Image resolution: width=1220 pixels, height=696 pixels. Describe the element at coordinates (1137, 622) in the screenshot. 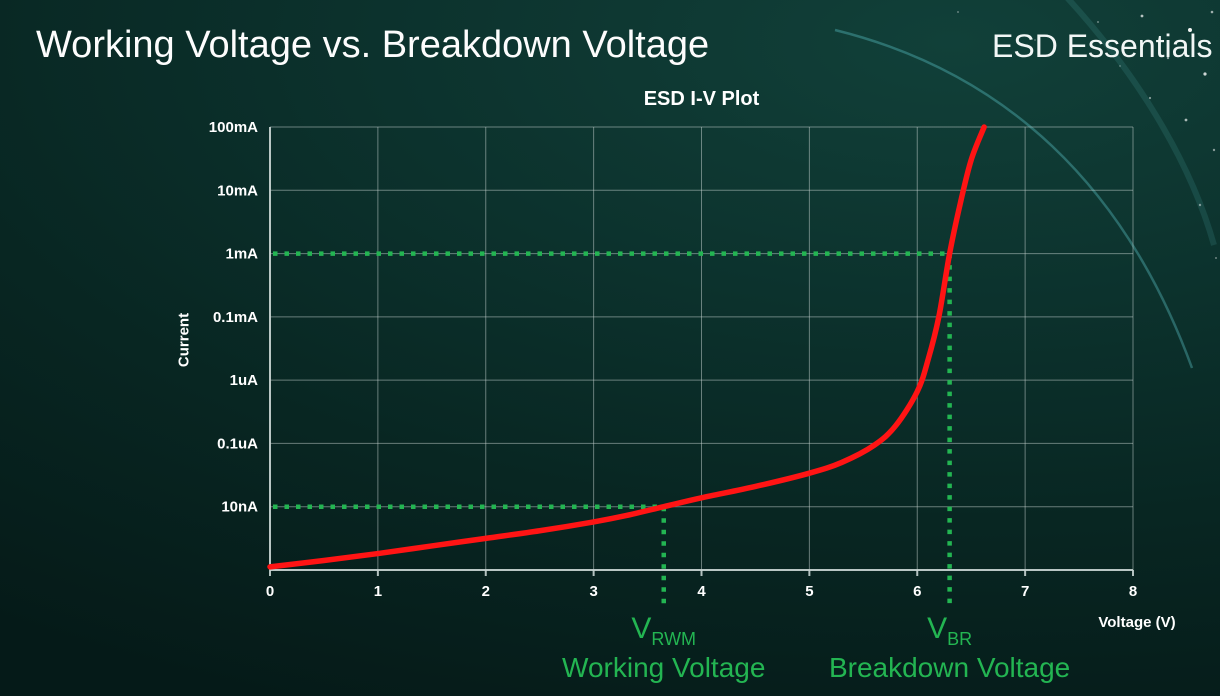

I see `x-axis-label: Voltage (V)` at that location.